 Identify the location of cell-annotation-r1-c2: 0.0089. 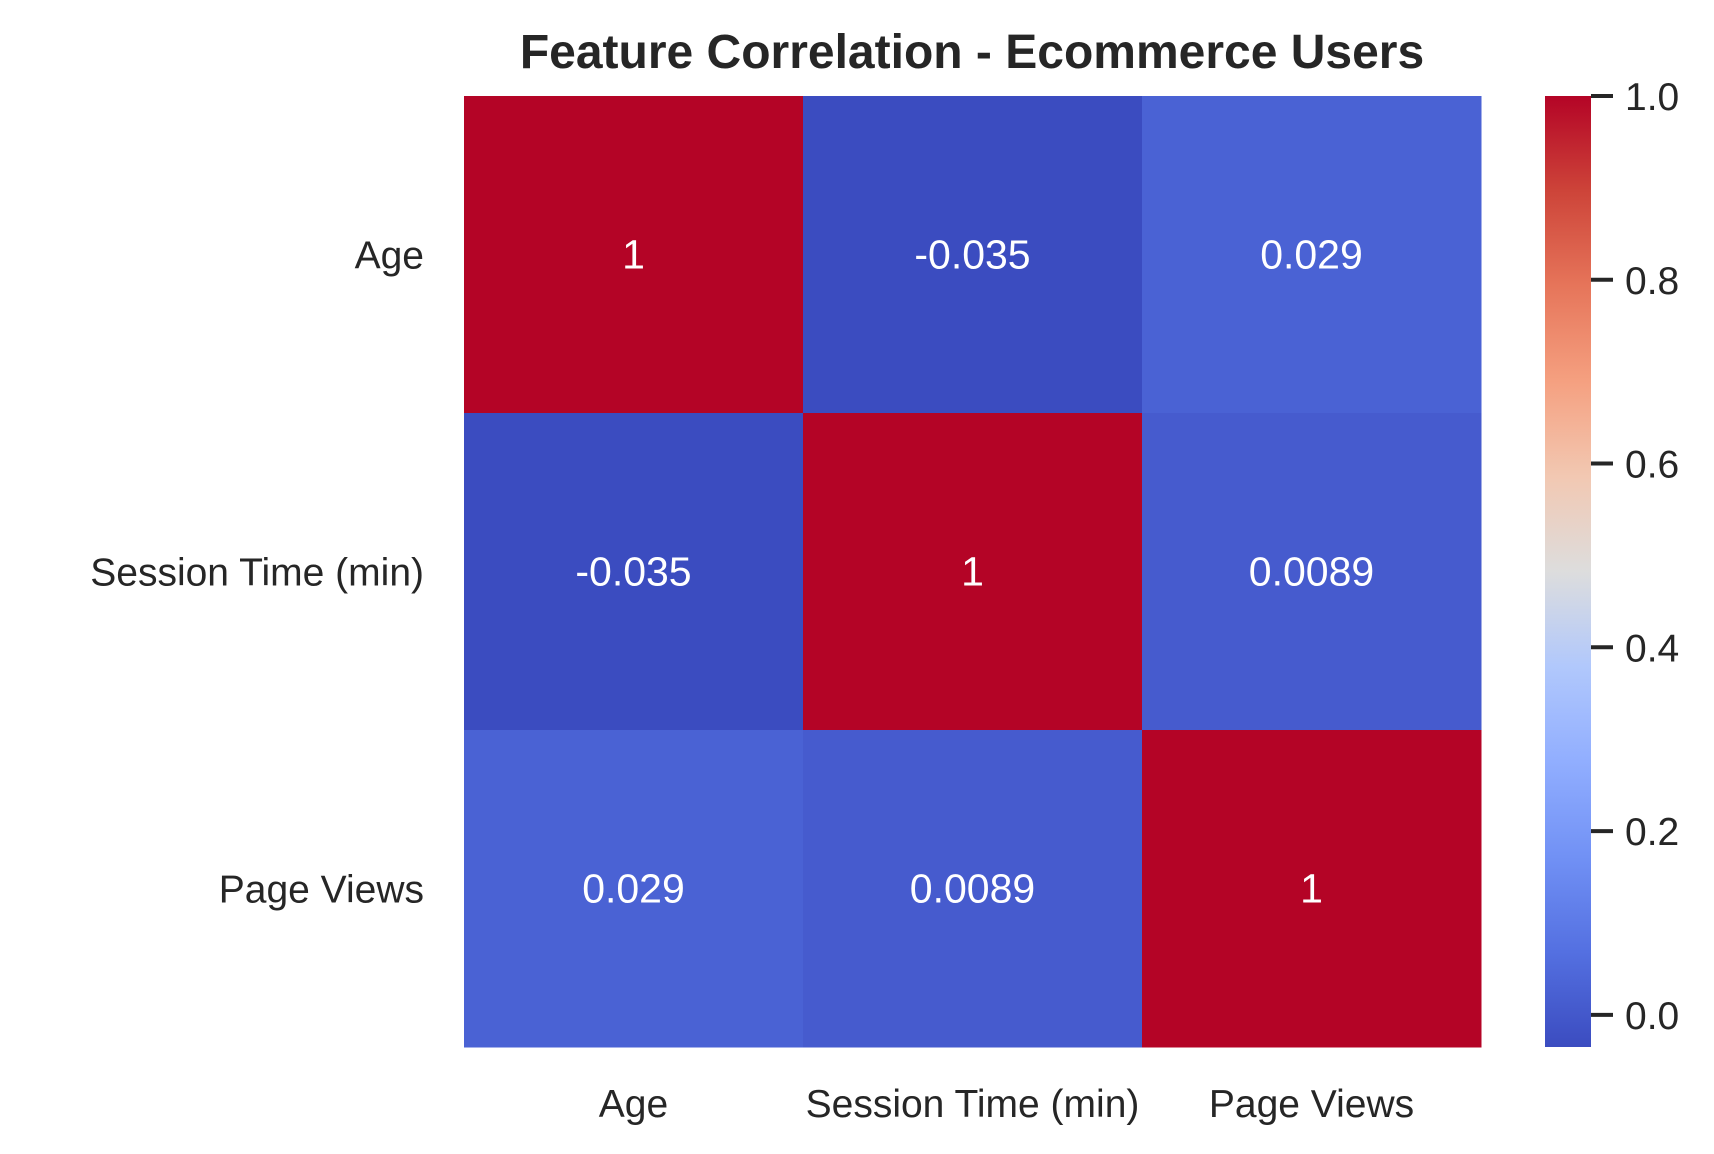
(1311, 572).